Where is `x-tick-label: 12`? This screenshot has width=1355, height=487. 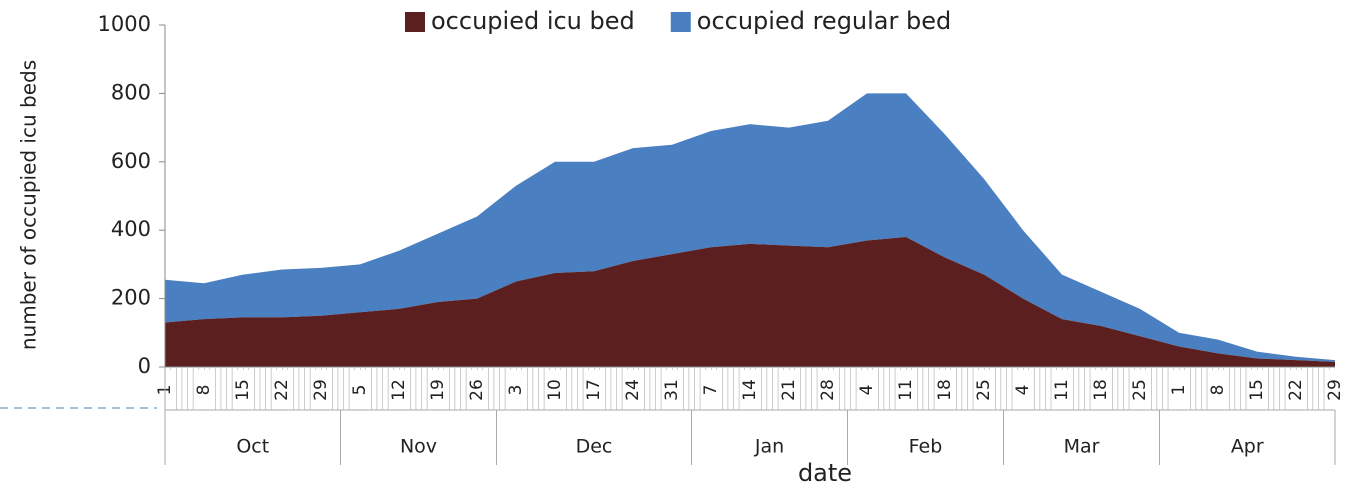 x-tick-label: 12 is located at coordinates (399, 390).